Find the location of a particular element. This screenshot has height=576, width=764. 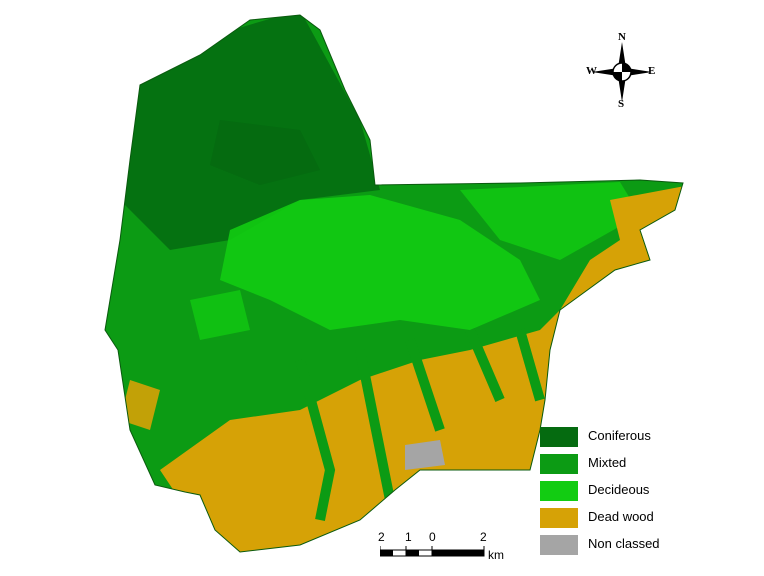

compass-north-label: N is located at coordinates (622, 37).